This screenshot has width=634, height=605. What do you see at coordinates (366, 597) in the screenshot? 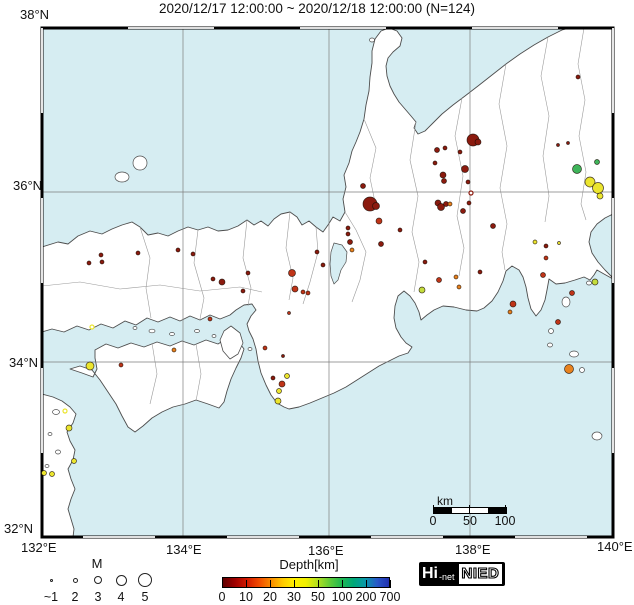
I see `depth-scale-label: 200` at bounding box center [366, 597].